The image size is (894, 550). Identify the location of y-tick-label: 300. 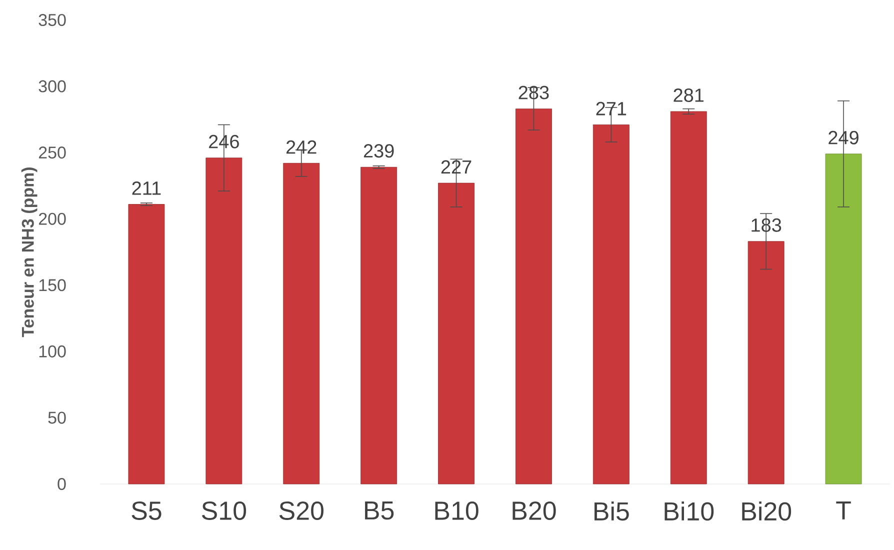
(52, 86).